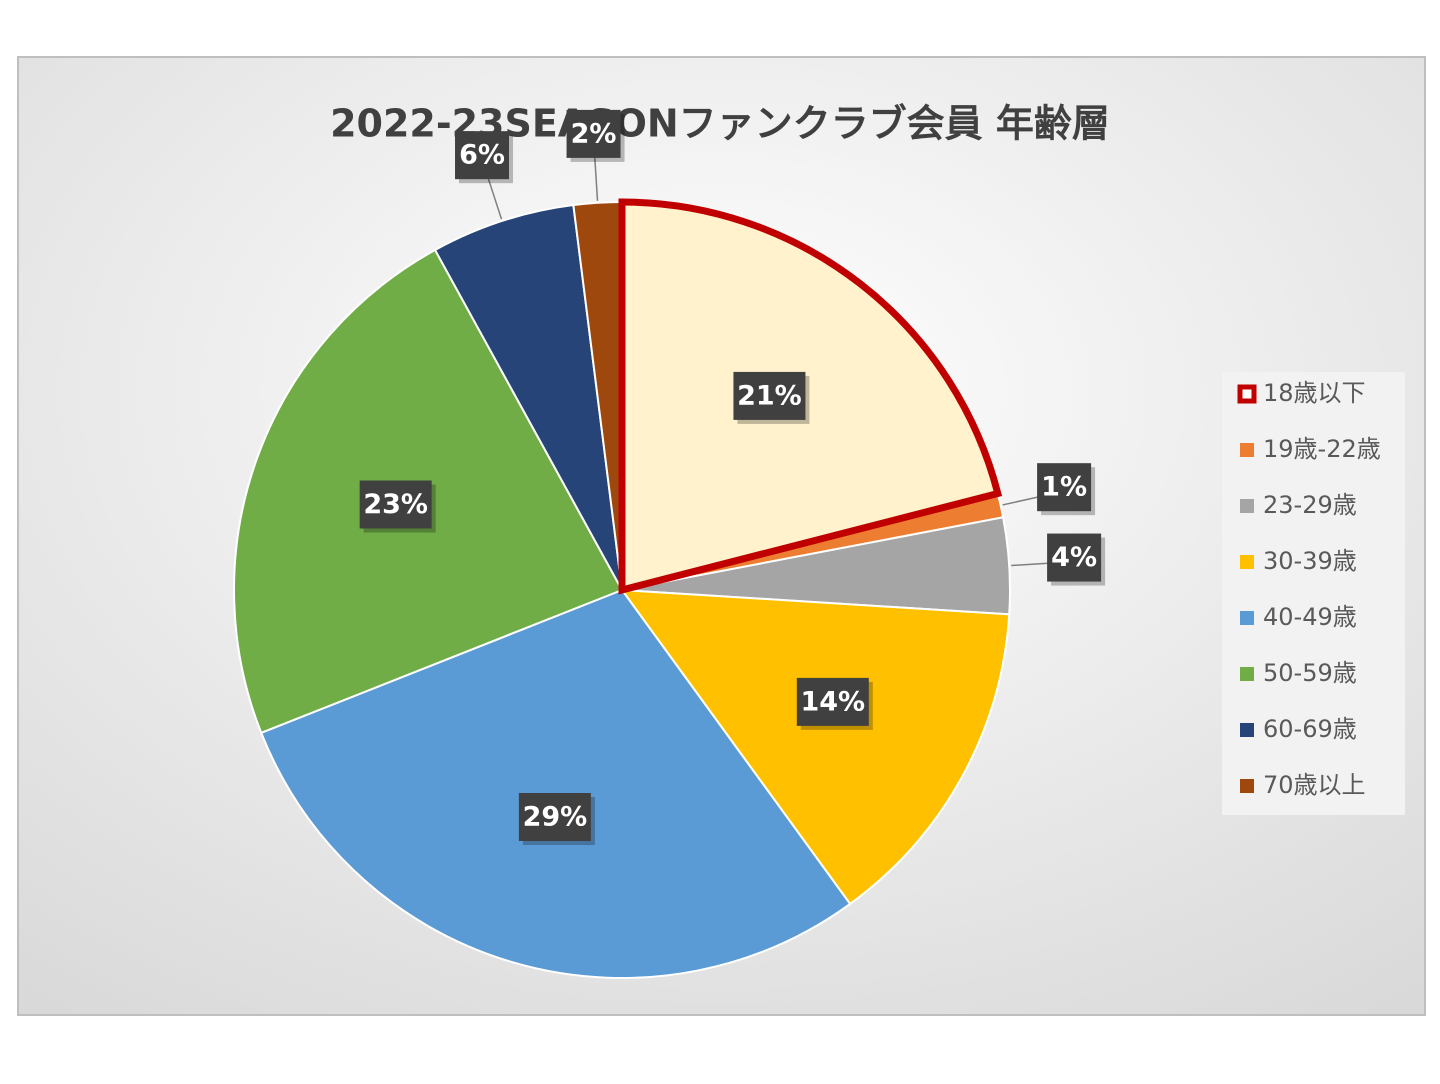  I want to click on data-label: 2%, so click(594, 133).